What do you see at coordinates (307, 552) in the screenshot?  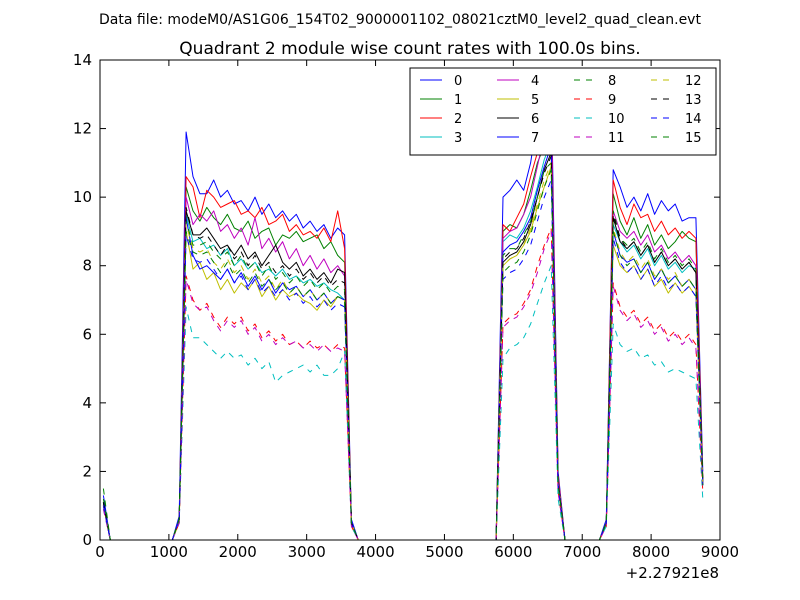 I see `x-tick-label: 3000` at bounding box center [307, 552].